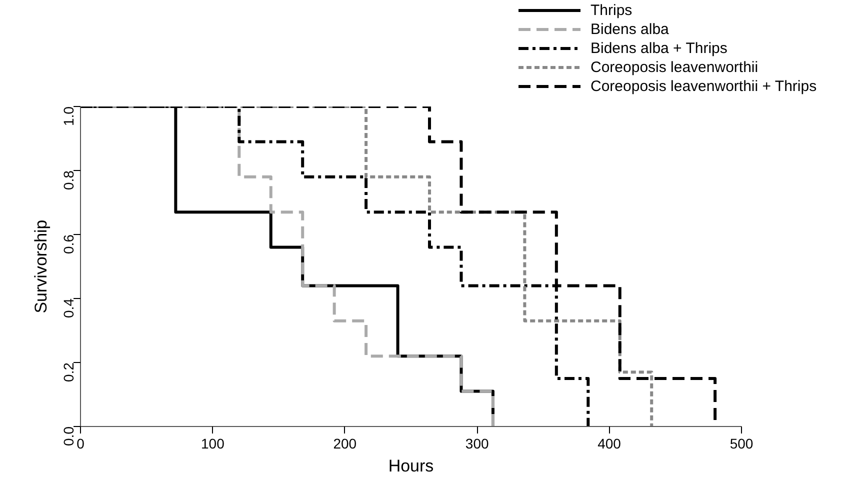 Image resolution: width=862 pixels, height=481 pixels. Describe the element at coordinates (68, 308) in the screenshot. I see `y-tick-label: 0.4` at that location.